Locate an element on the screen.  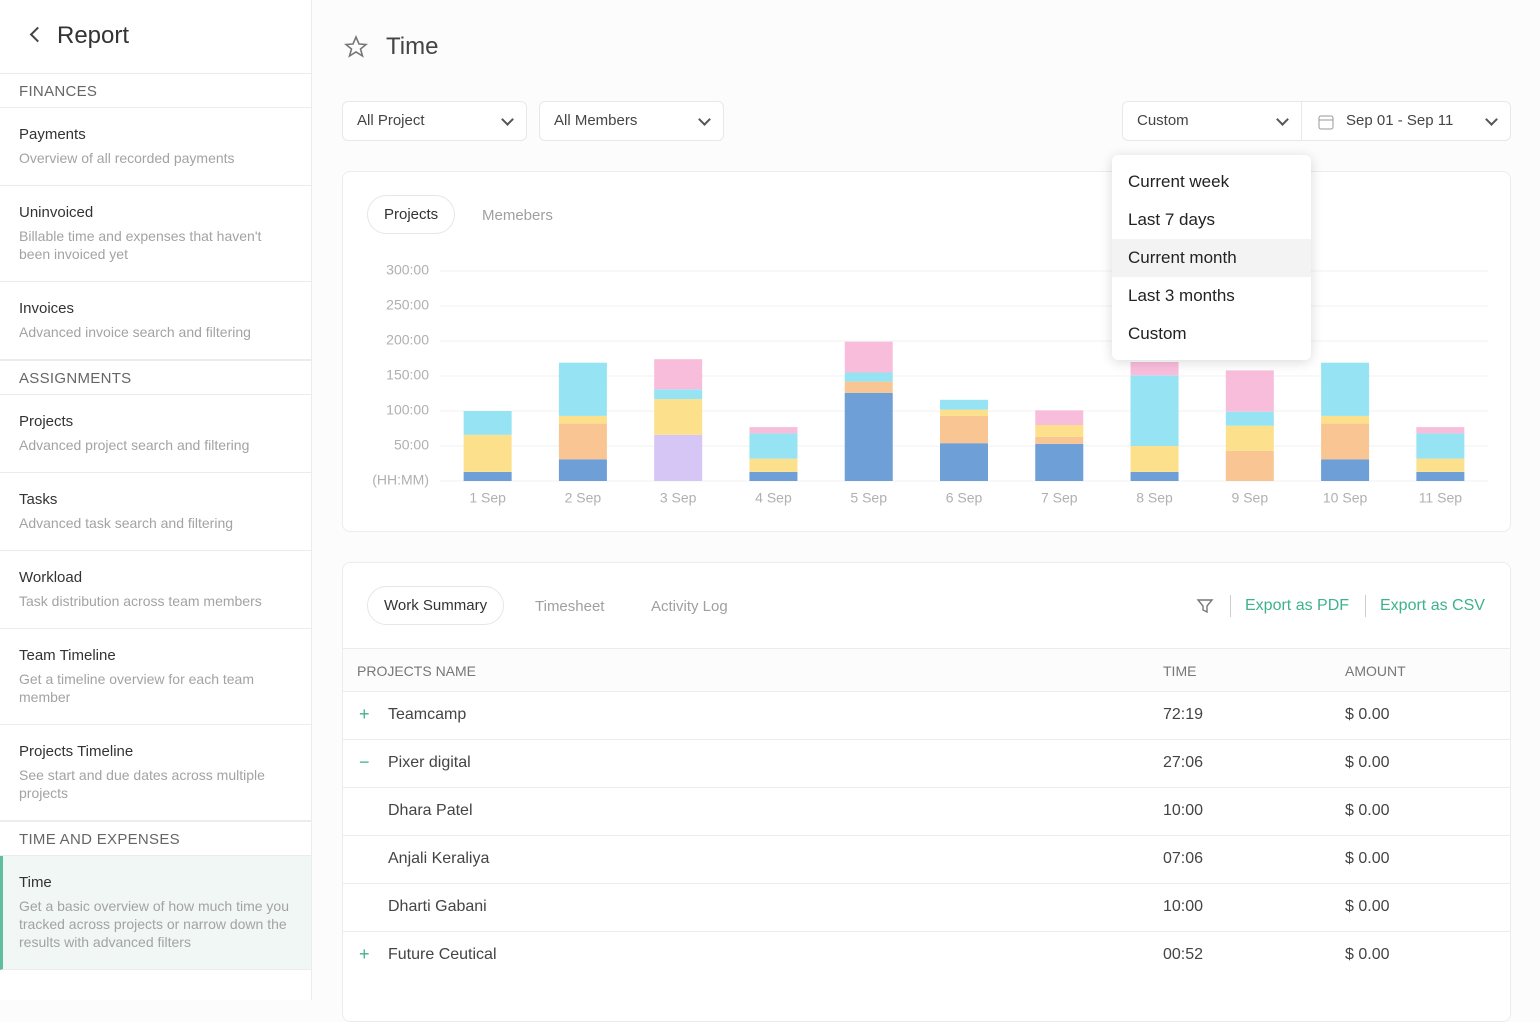
nav-desc: Task distribution across team members is located at coordinates (140, 601).